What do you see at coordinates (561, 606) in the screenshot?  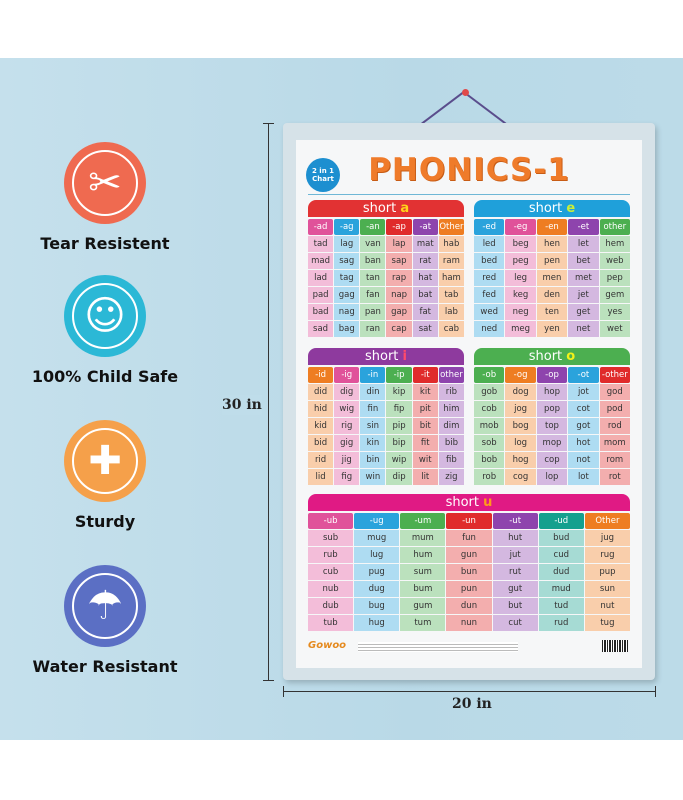 I see `word-cell: tud` at bounding box center [561, 606].